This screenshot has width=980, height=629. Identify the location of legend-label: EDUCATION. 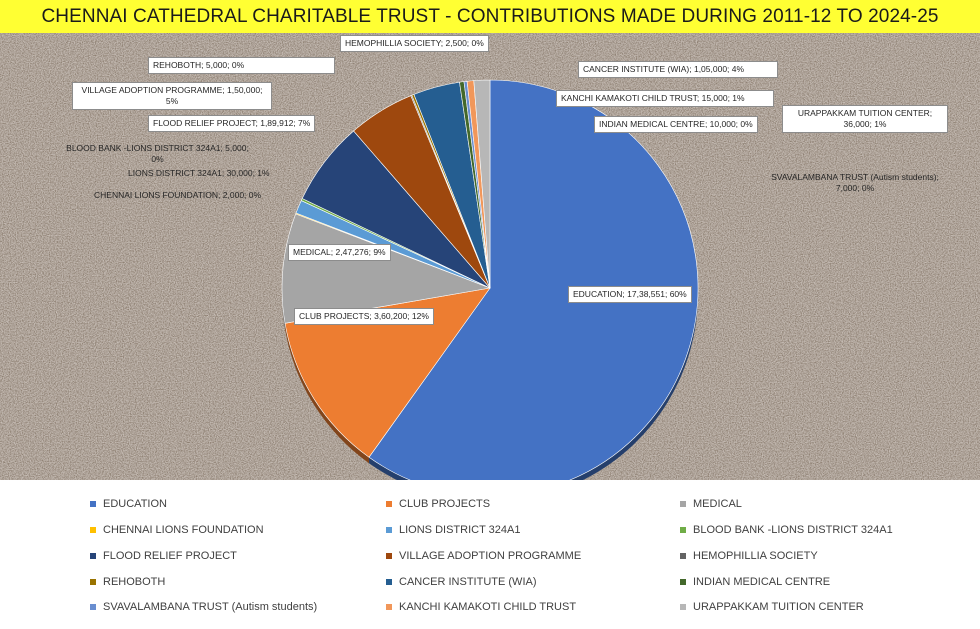
(135, 504).